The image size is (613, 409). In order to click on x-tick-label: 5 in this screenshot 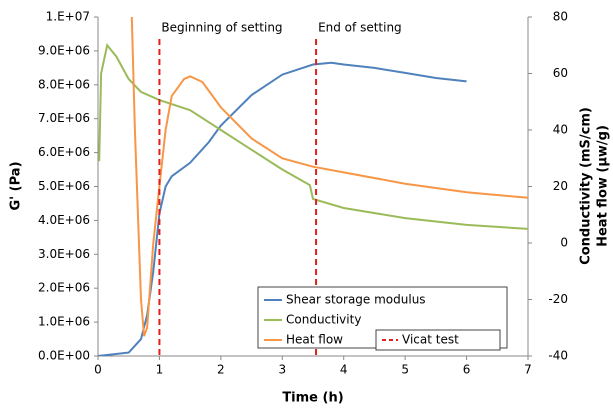, I will do `click(405, 370)`.